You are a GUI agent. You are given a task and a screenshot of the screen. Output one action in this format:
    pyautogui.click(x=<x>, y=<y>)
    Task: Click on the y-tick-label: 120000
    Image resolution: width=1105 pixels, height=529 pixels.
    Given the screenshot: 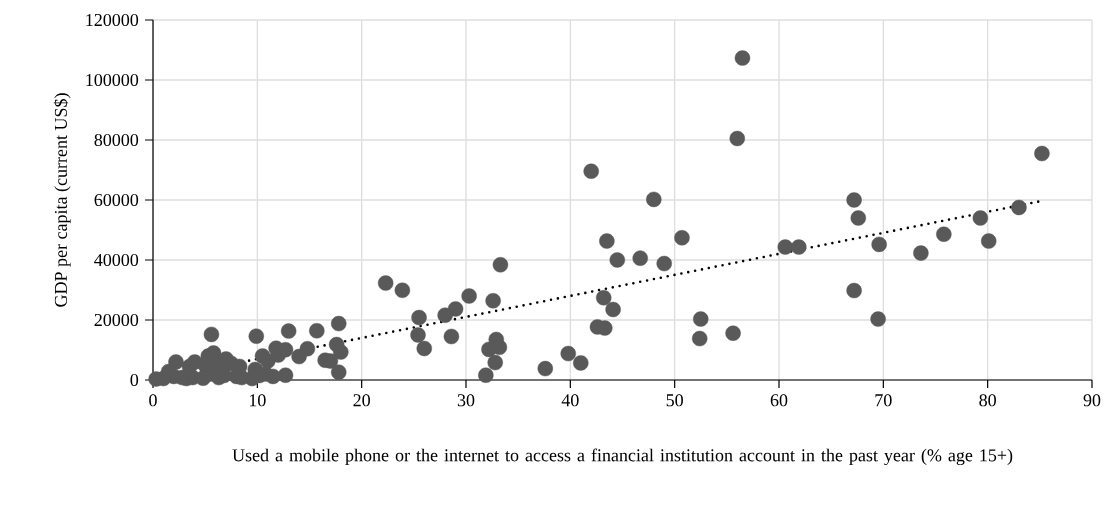 What is the action you would take?
    pyautogui.click(x=112, y=20)
    